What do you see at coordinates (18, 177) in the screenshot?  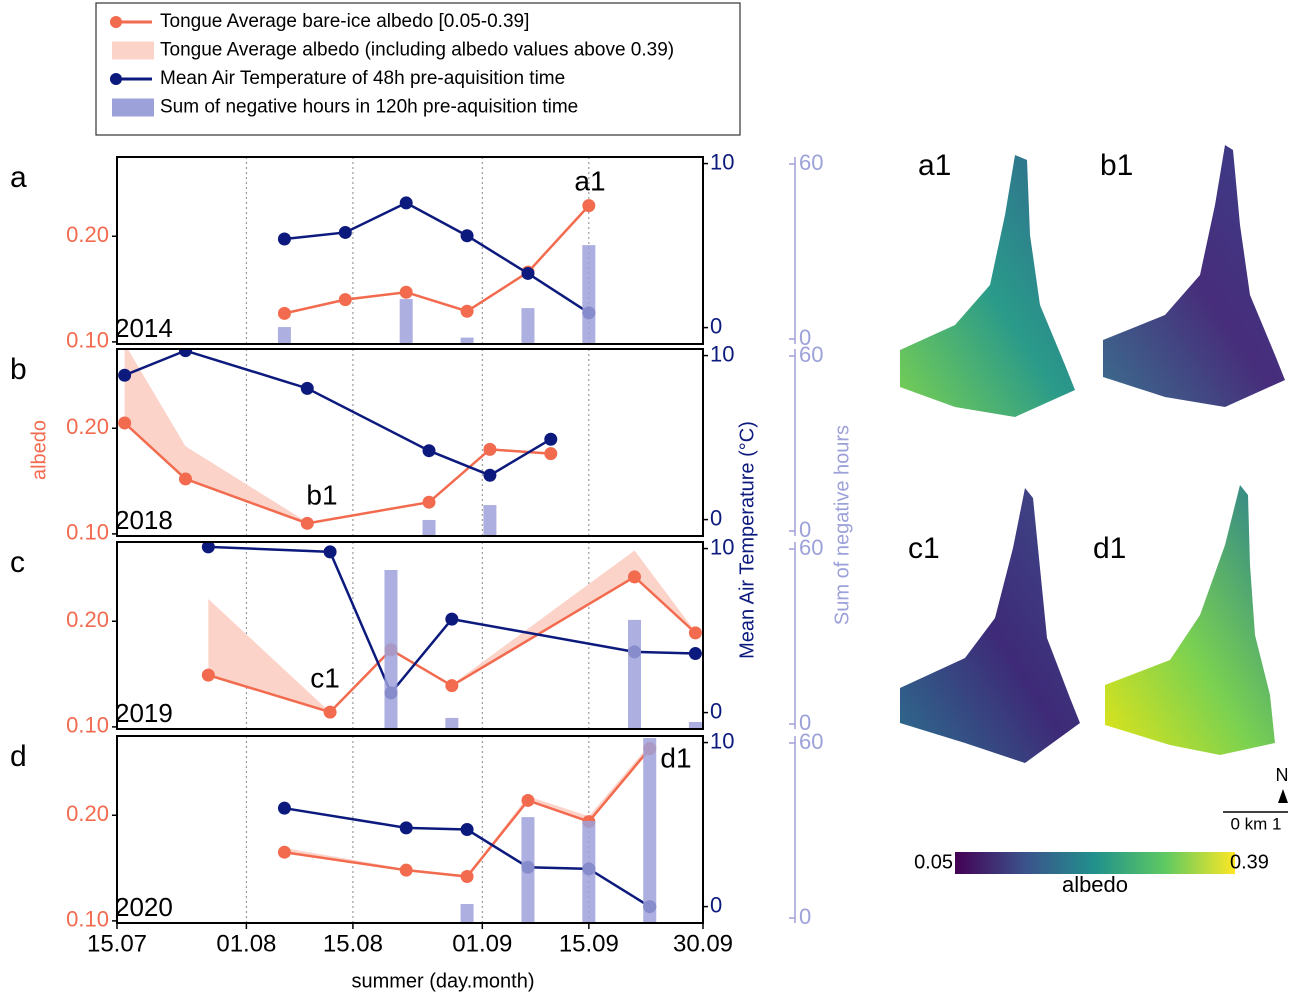 I see `panel-letter: a` at bounding box center [18, 177].